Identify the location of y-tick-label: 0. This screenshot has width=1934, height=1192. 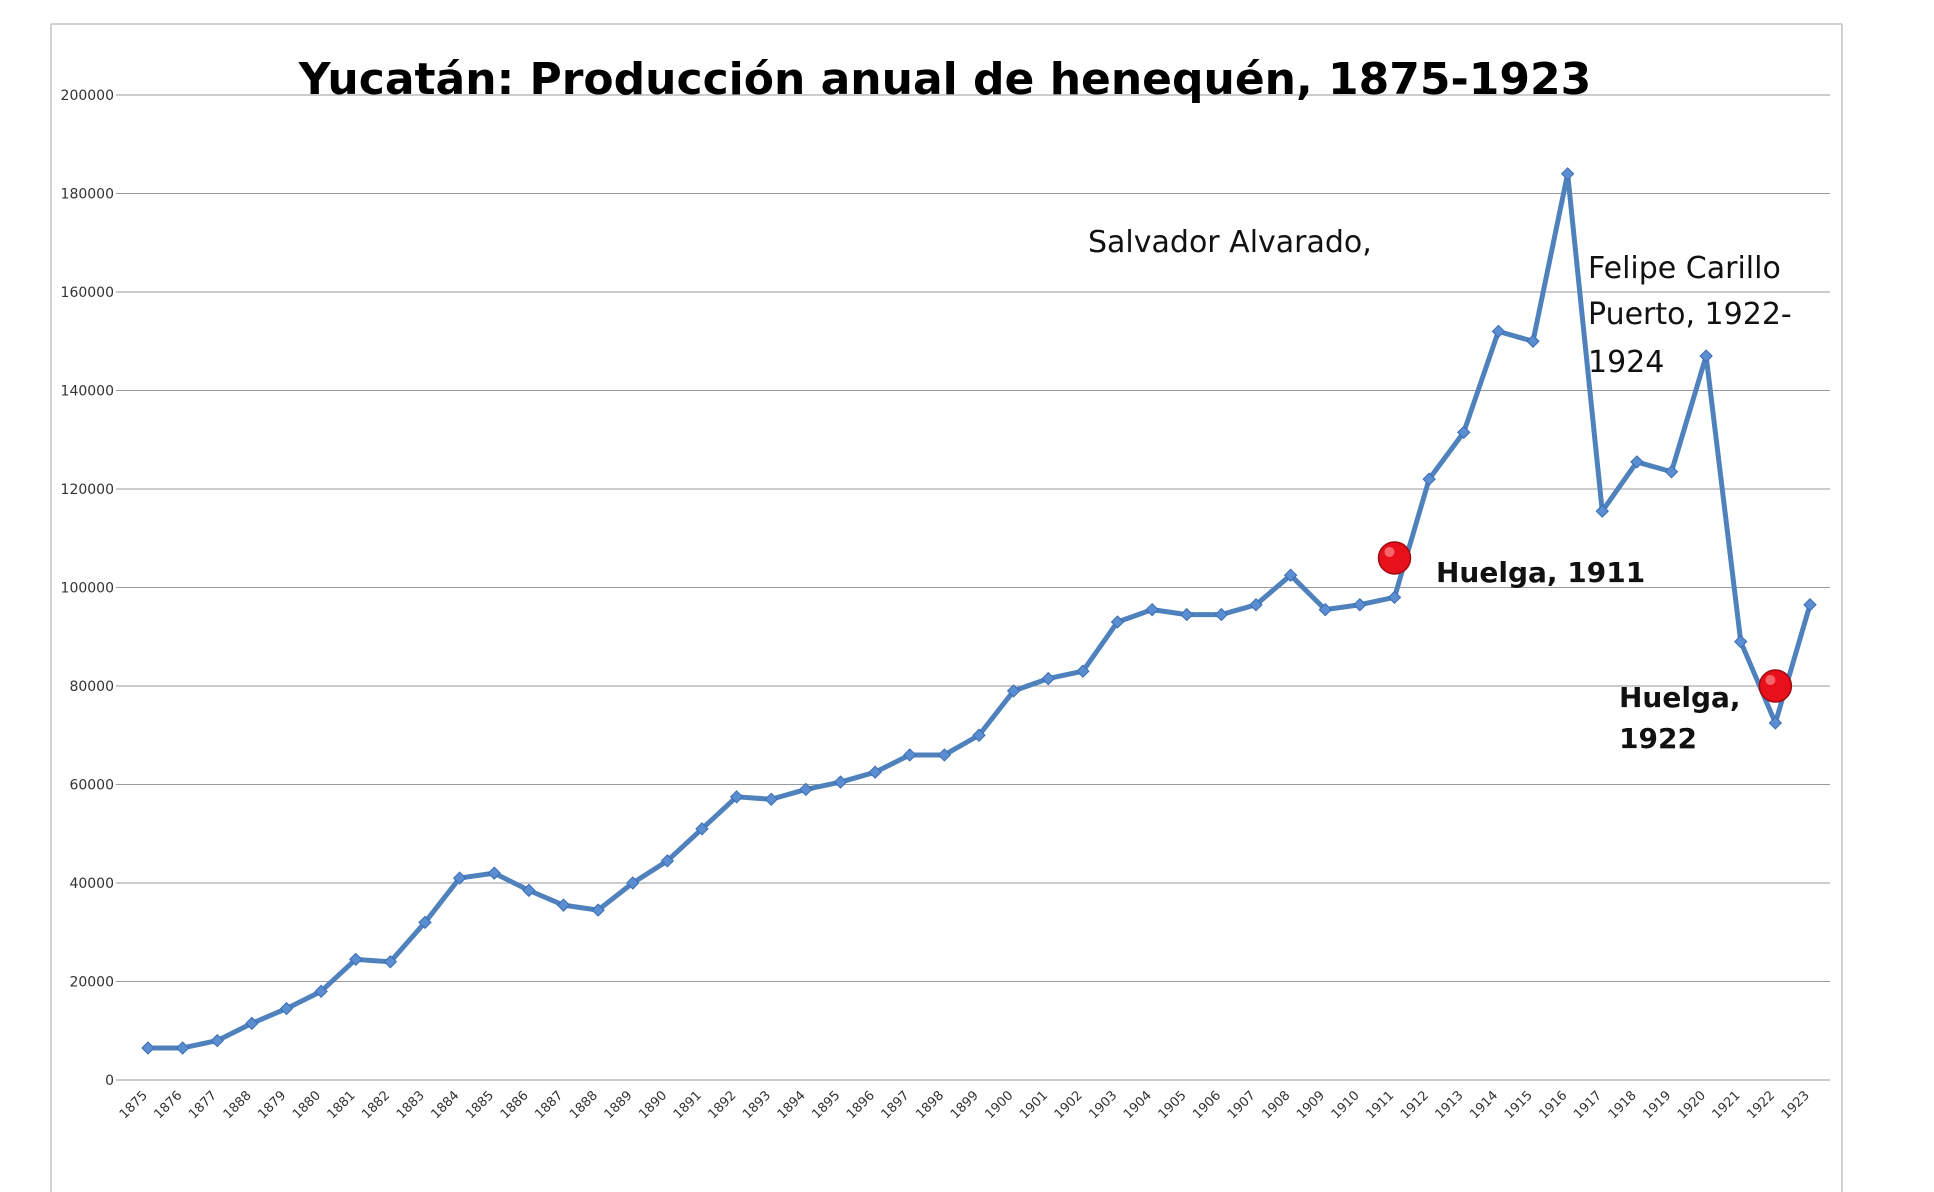
(109, 1081).